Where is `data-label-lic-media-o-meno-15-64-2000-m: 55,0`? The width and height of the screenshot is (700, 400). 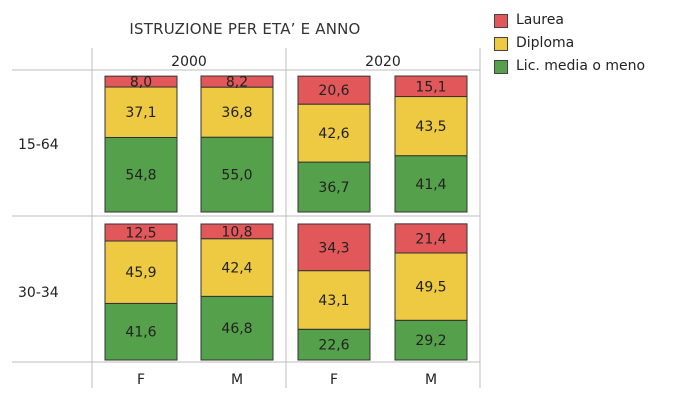 data-label-lic-media-o-meno-15-64-2000-m: 55,0 is located at coordinates (236, 176).